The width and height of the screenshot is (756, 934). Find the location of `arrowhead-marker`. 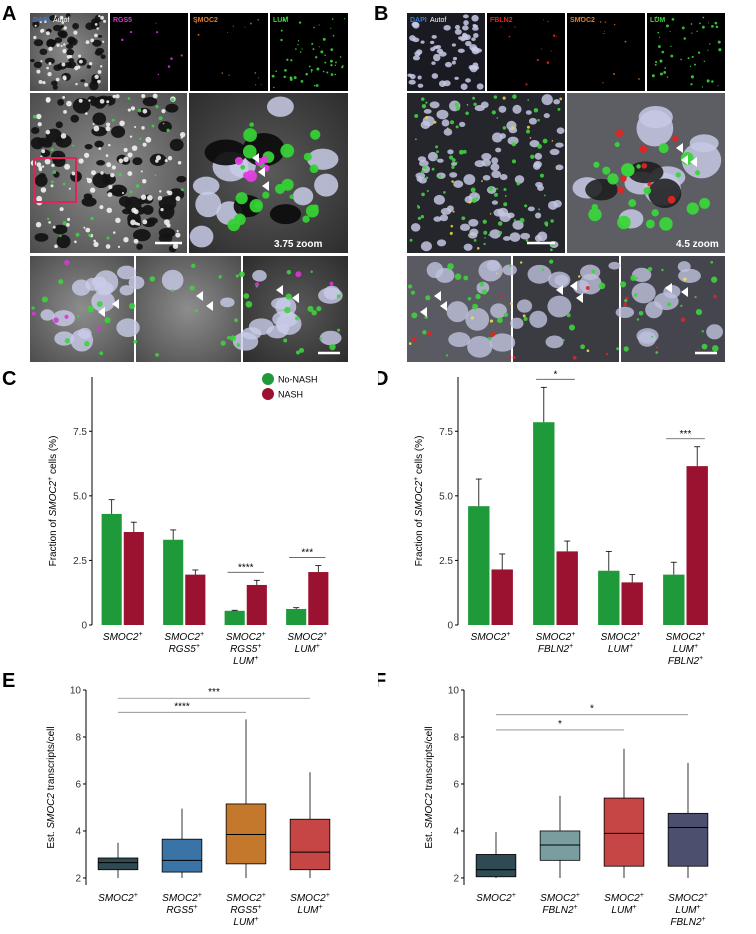

arrowhead-marker is located at coordinates (693, 162).